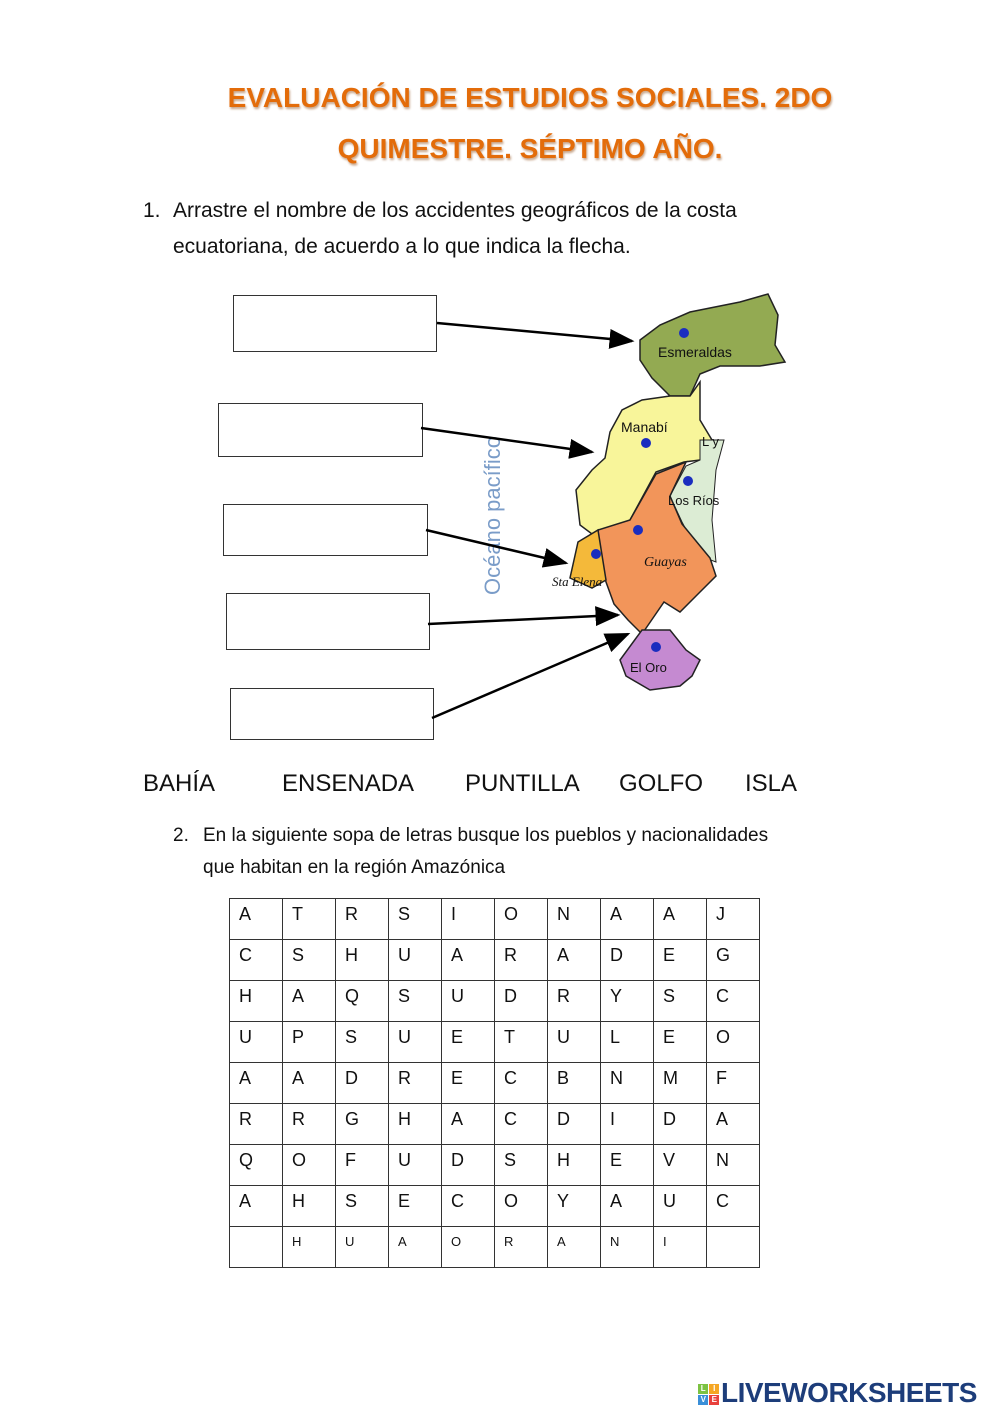 Image resolution: width=1000 pixels, height=1413 pixels. Describe the element at coordinates (309, 1042) in the screenshot. I see `grid-cell: P` at that location.